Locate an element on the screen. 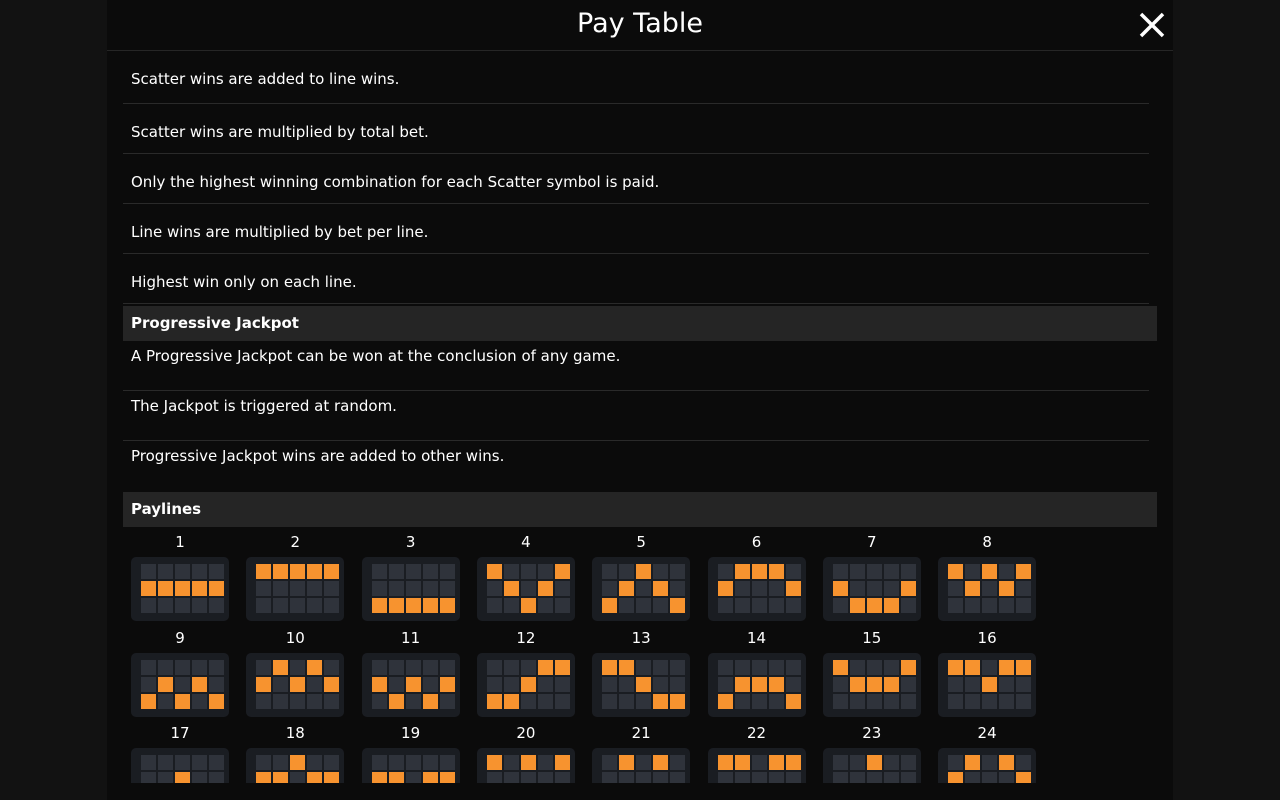  payline: 11 is located at coordinates (410, 671).